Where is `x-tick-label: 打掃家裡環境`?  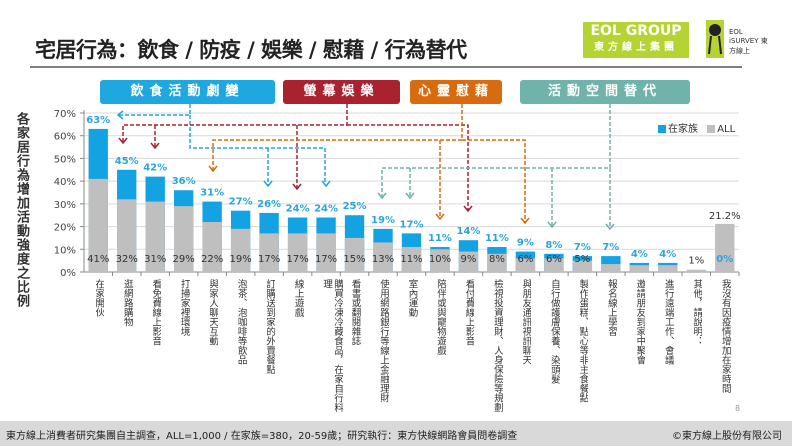
x-tick-label: 打掃家裡環境 is located at coordinates (184, 307).